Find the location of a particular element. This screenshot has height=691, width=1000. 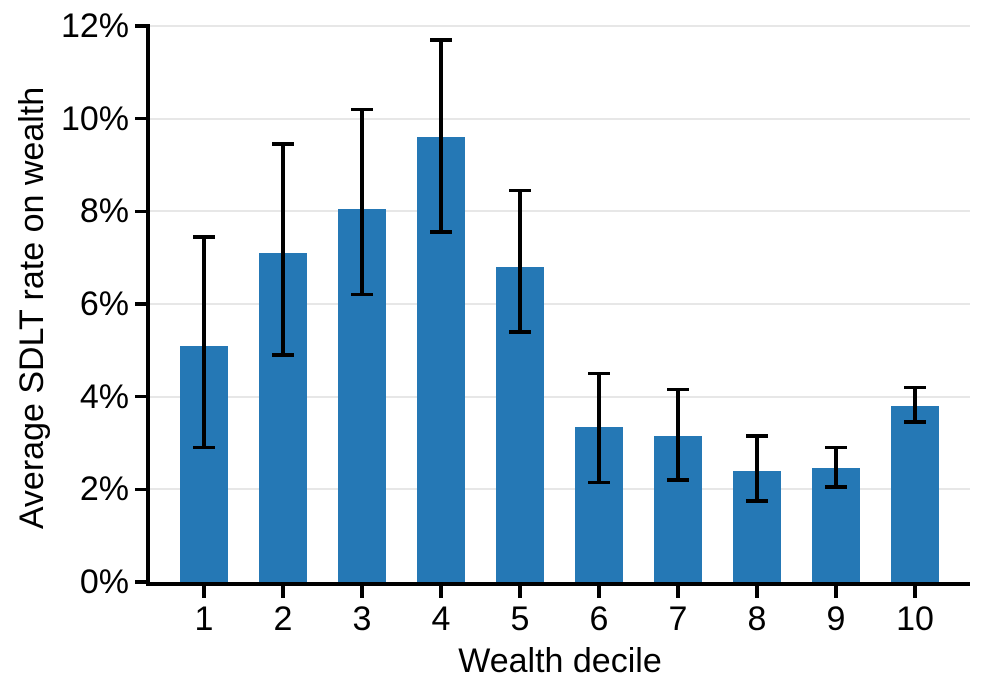

x-axis-spine is located at coordinates (558, 584).